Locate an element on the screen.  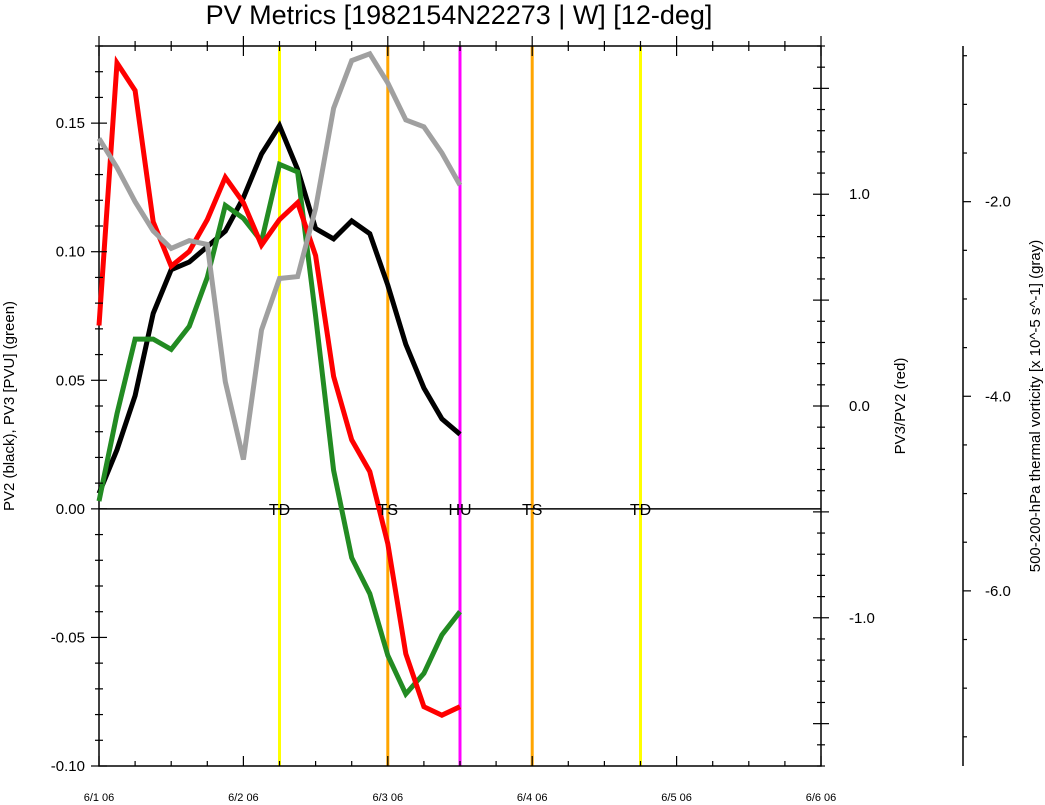
left-axis: -0.10 -0.05 0.00 0.05 0.10 0.15 is located at coordinates (79, 410).